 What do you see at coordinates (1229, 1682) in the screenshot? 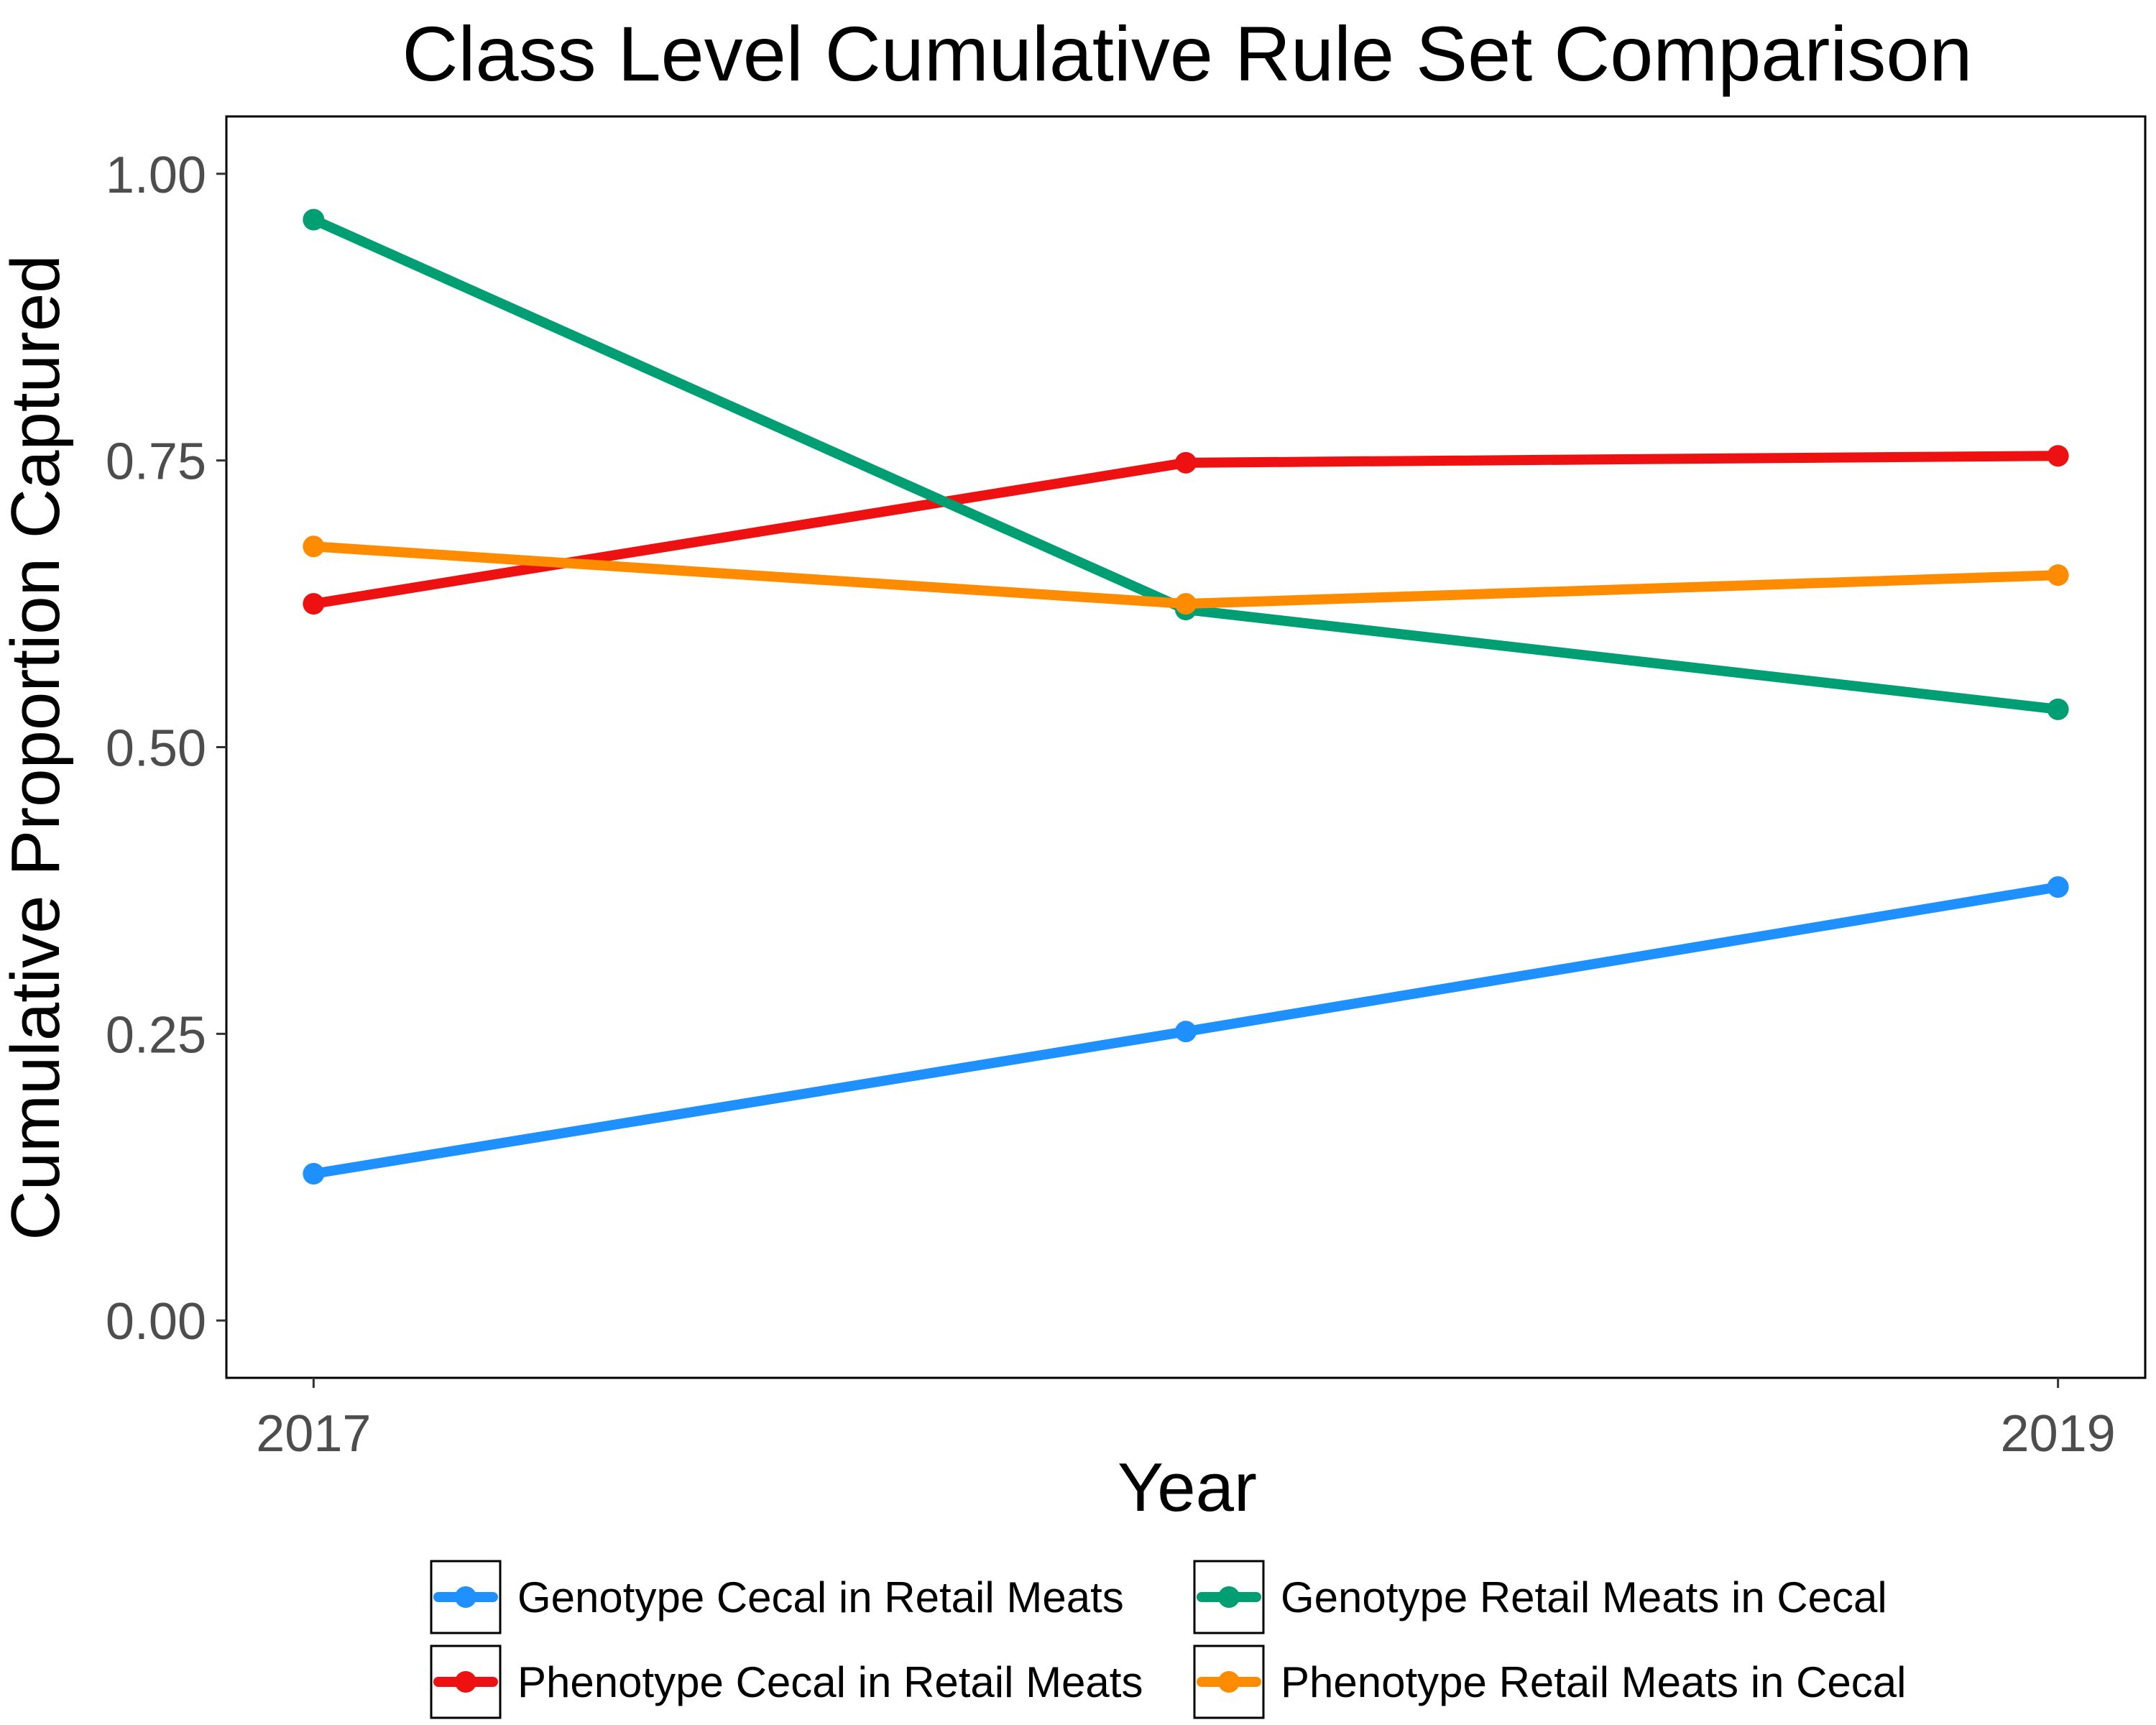
I see `legend-key-point-phenotype-retail-meats-in-cecal` at bounding box center [1229, 1682].